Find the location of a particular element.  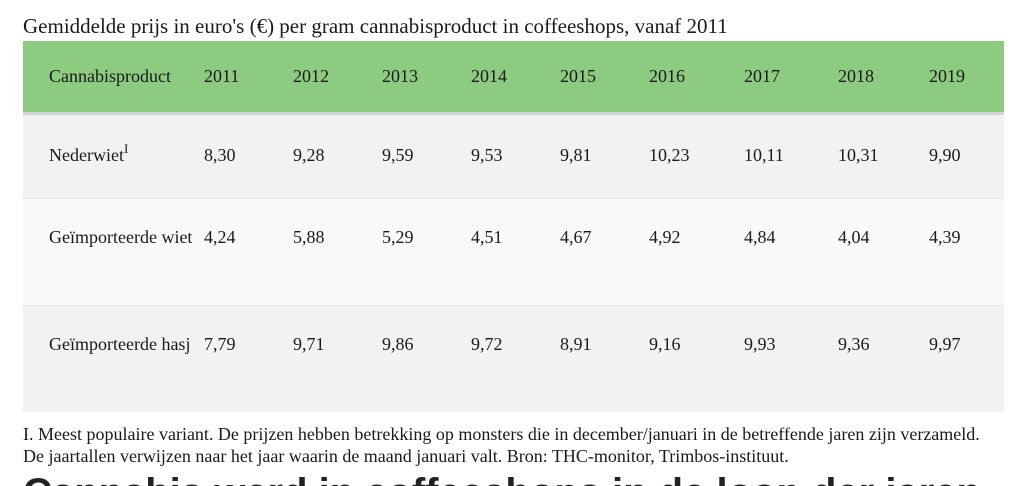

price-cell: 4,67 is located at coordinates (576, 236).